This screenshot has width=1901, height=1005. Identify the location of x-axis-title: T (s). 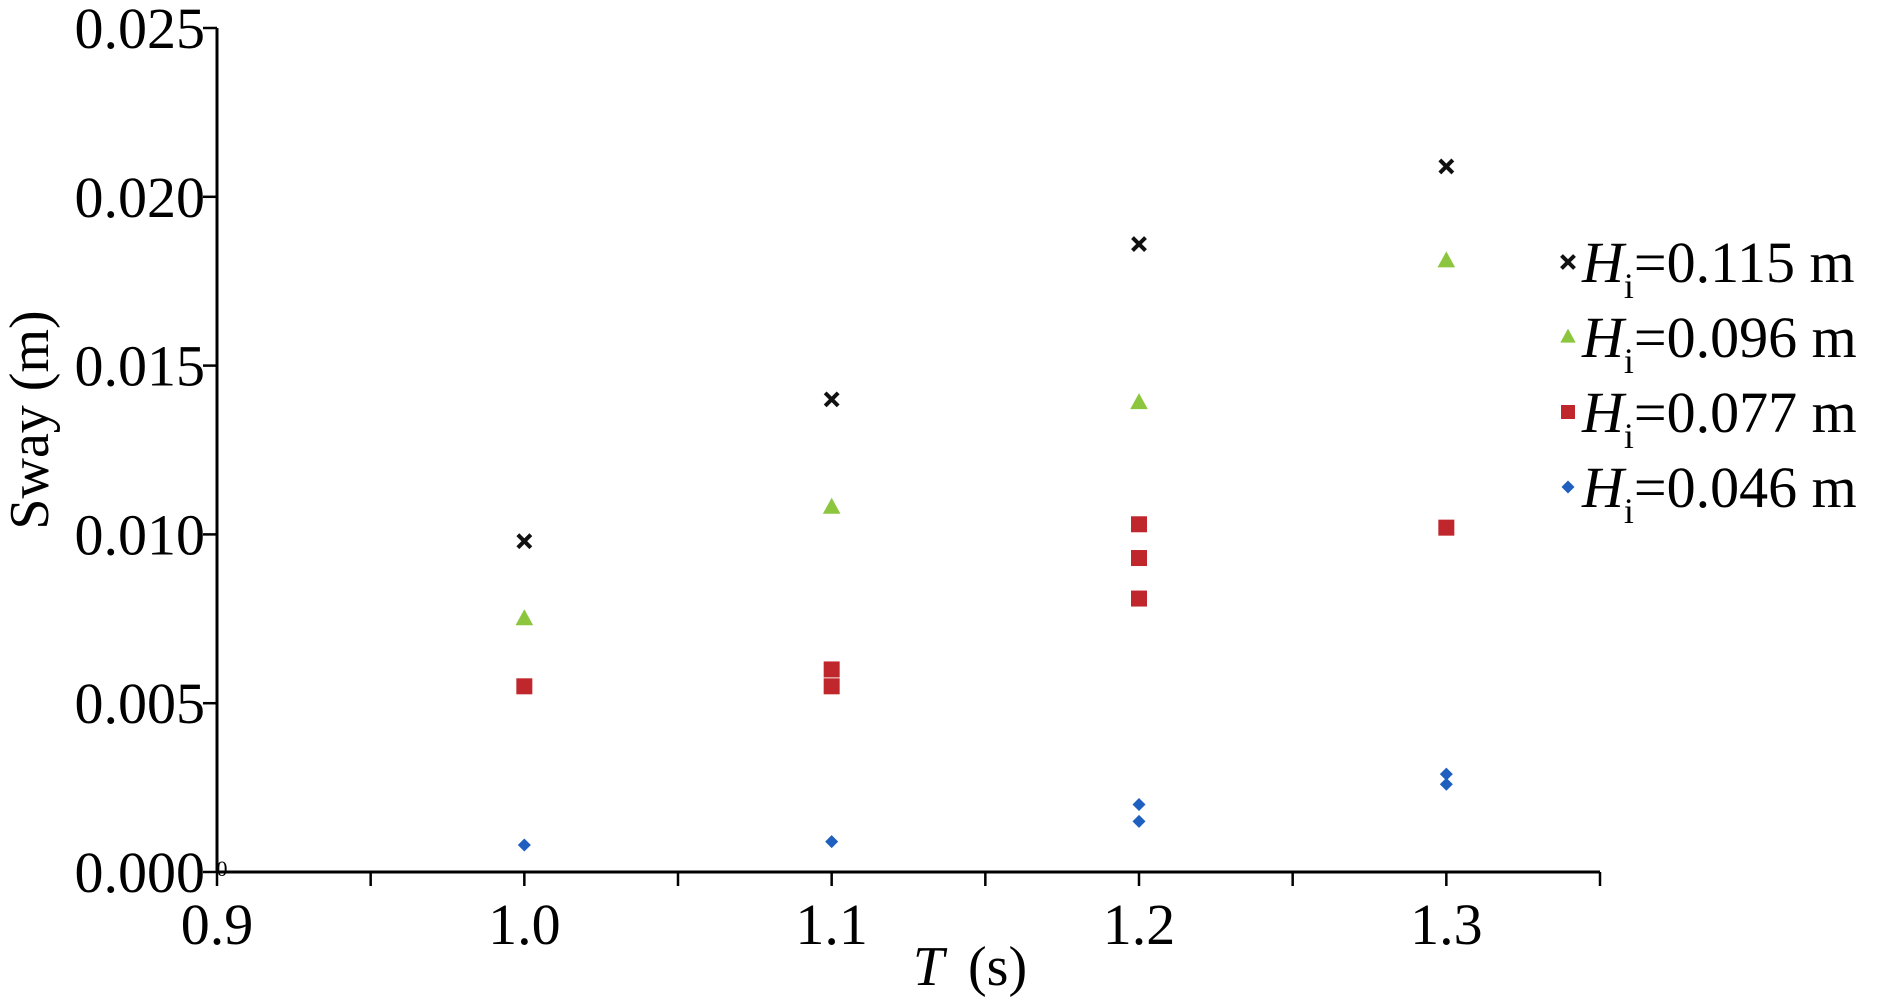
(970, 967).